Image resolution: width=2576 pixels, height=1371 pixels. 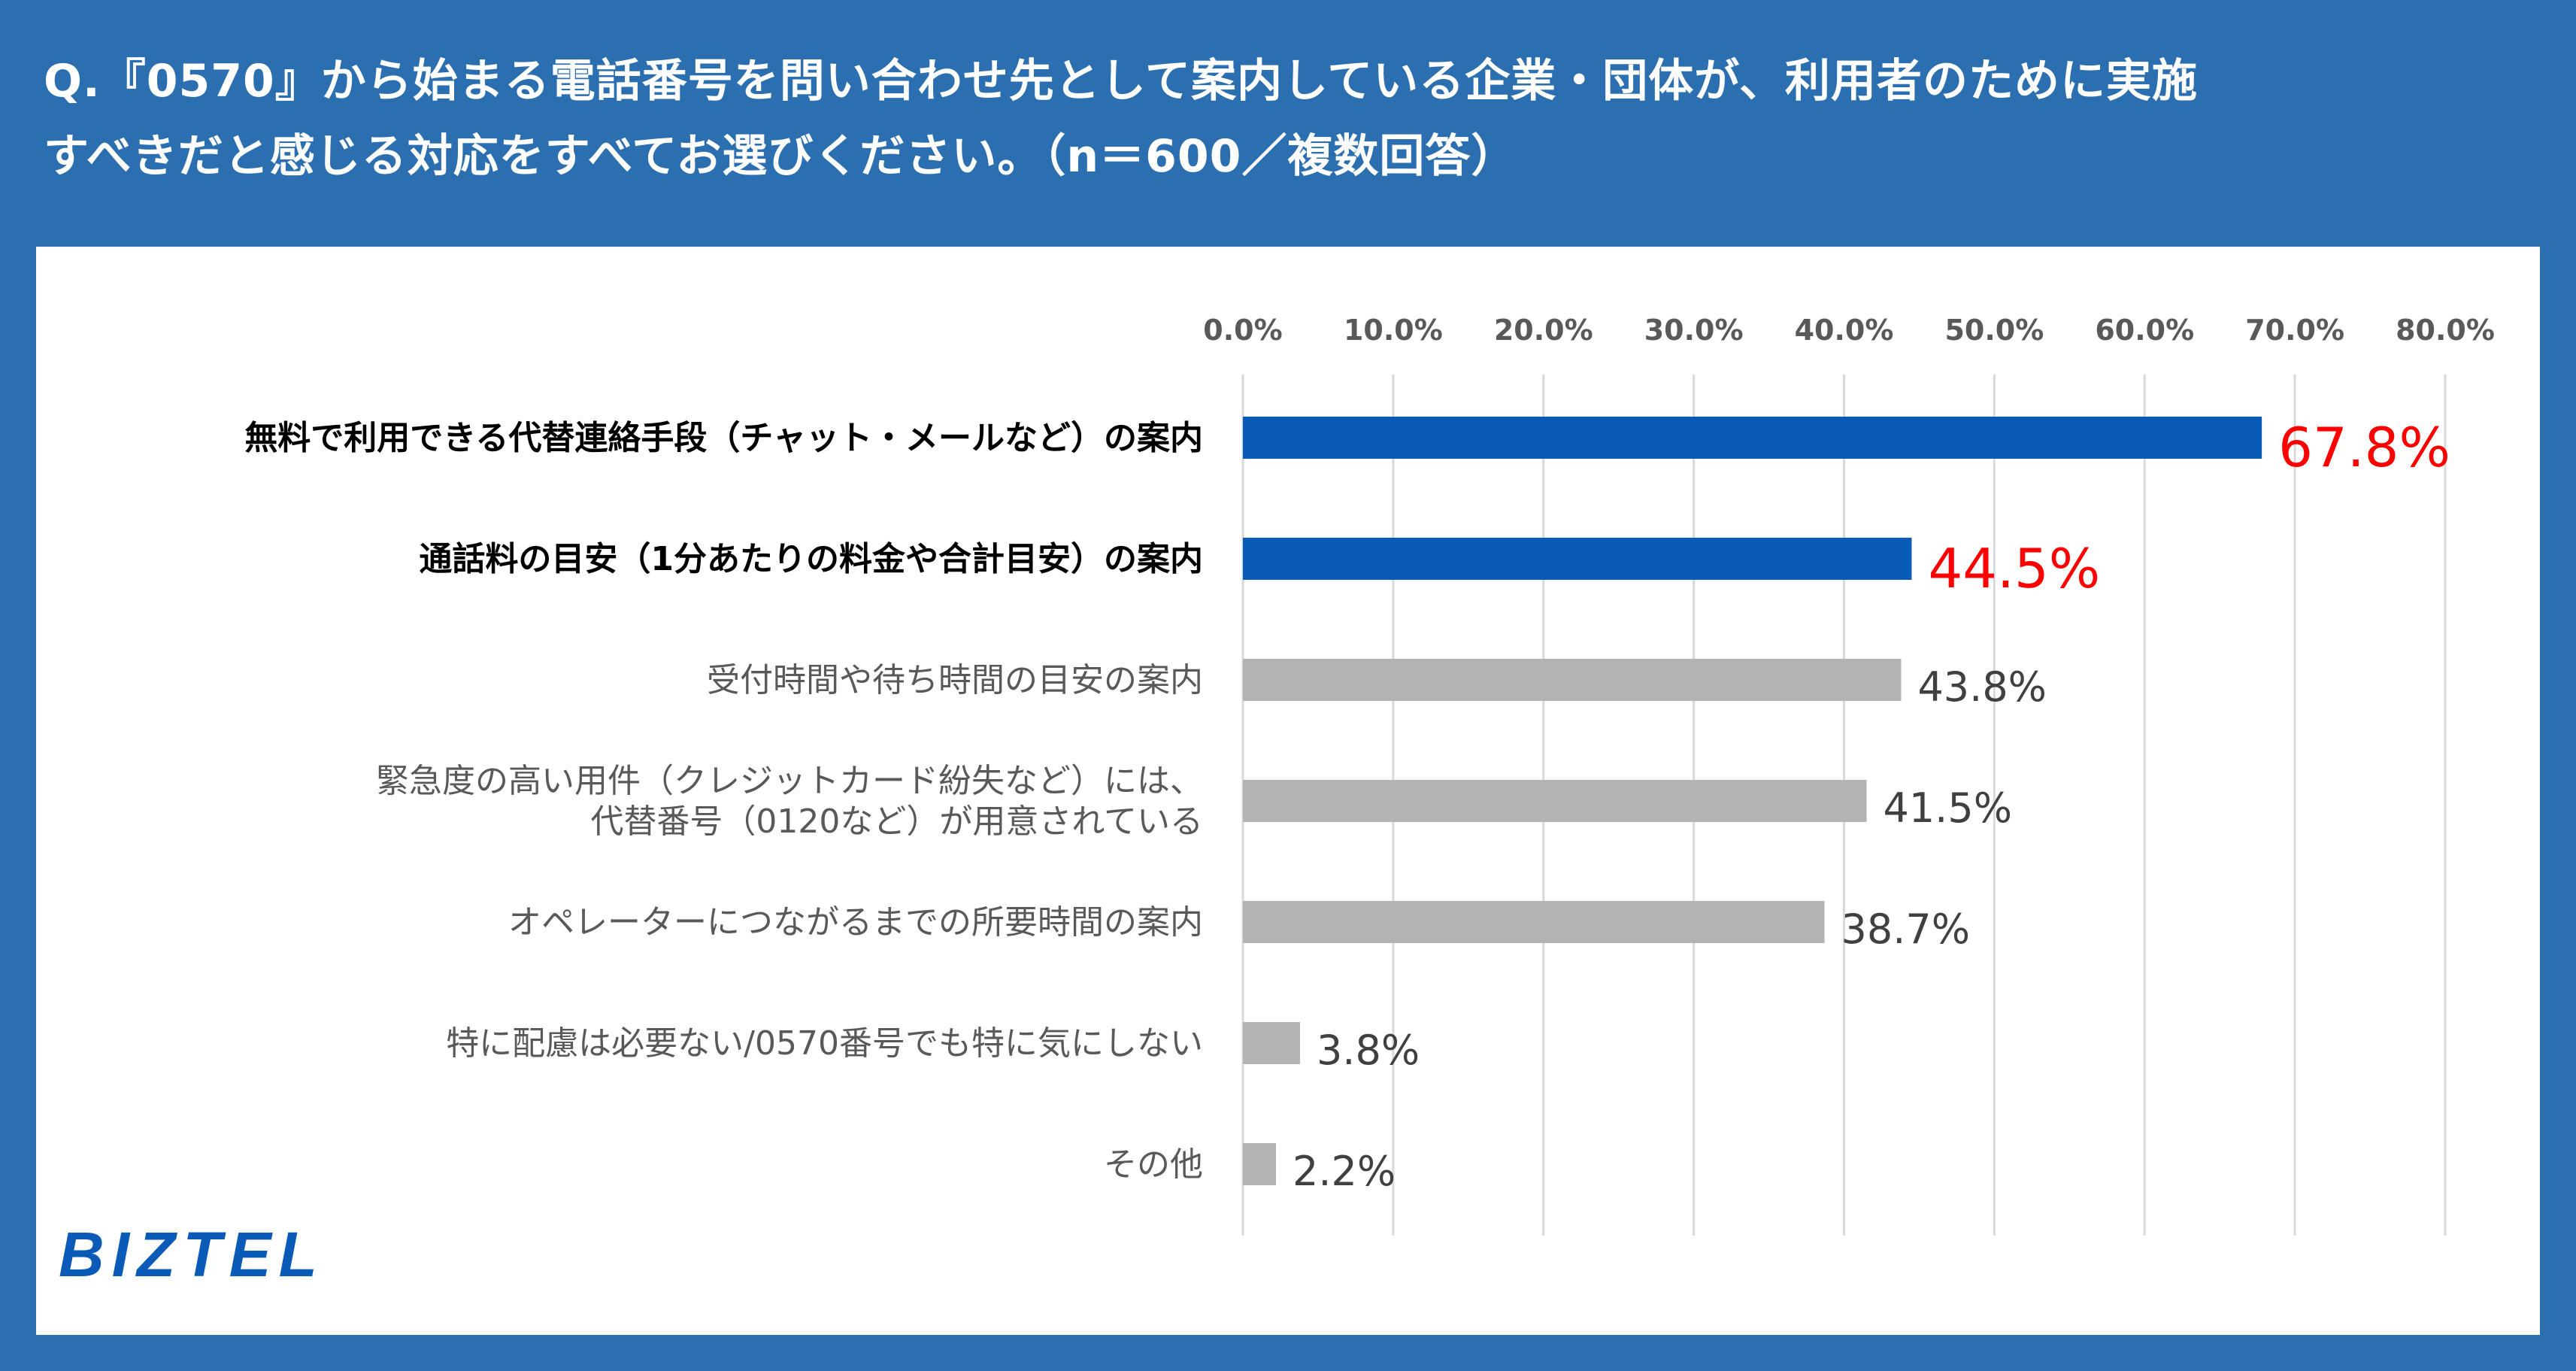 I want to click on x-tick-label: 20.0%, so click(x=1543, y=330).